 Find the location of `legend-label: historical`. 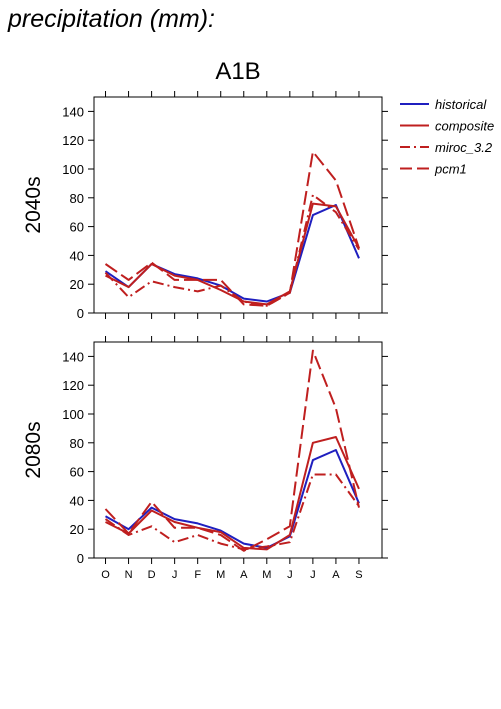

legend-label: historical is located at coordinates (461, 104).